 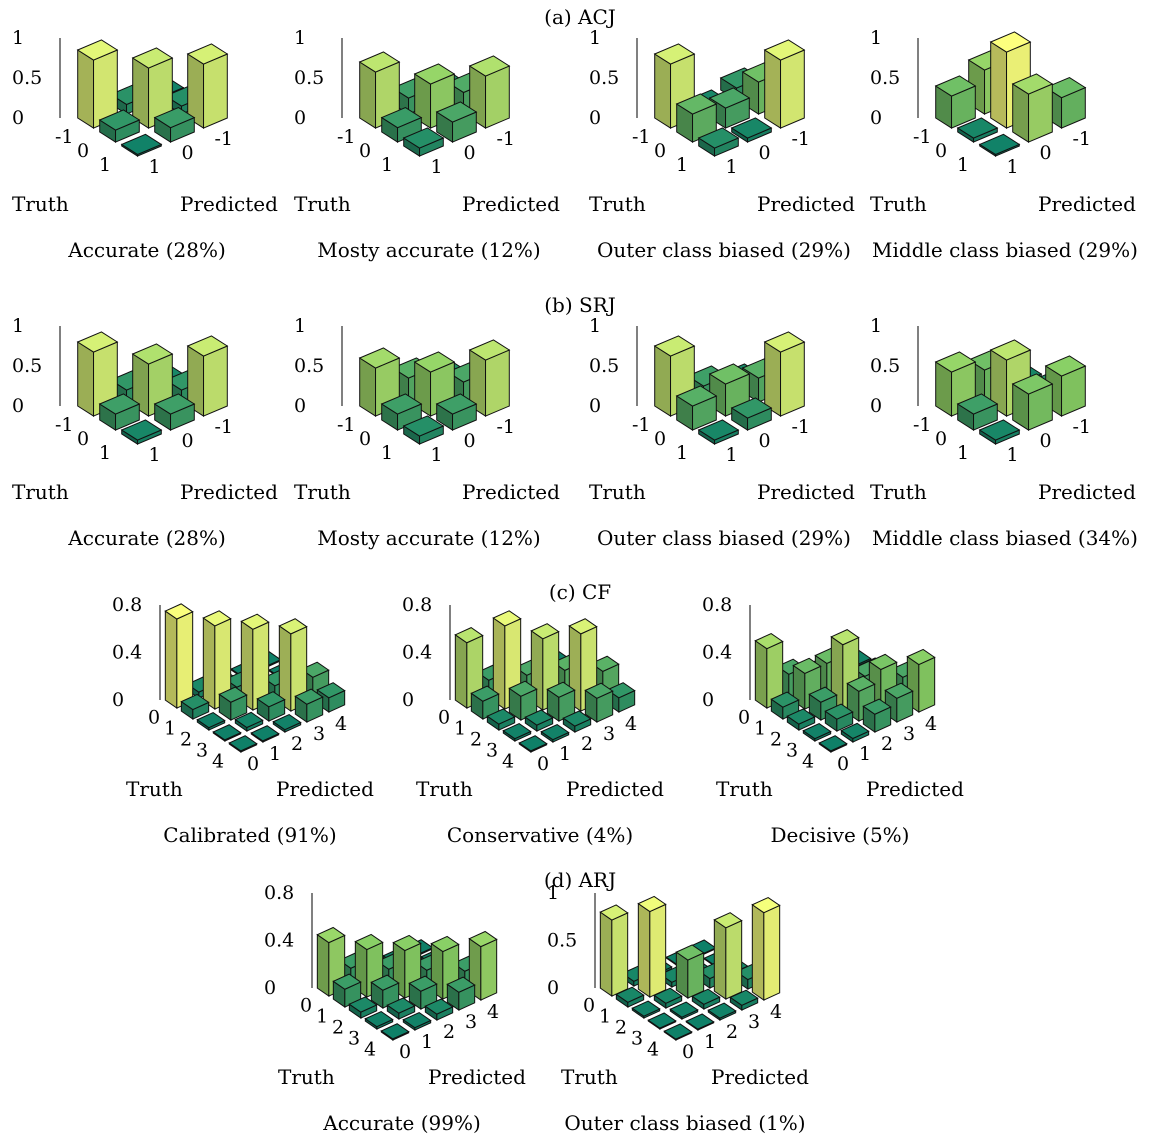 I want to click on panel-caption: Mosty accurate (12%), so click(x=429, y=250).